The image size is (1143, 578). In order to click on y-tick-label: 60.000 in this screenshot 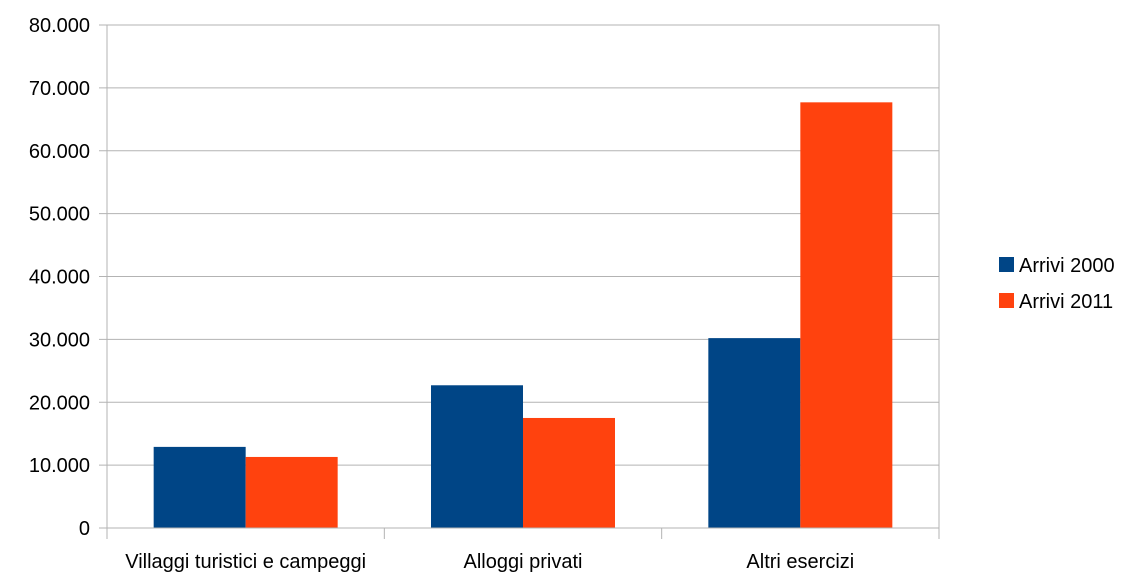, I will do `click(59, 152)`.